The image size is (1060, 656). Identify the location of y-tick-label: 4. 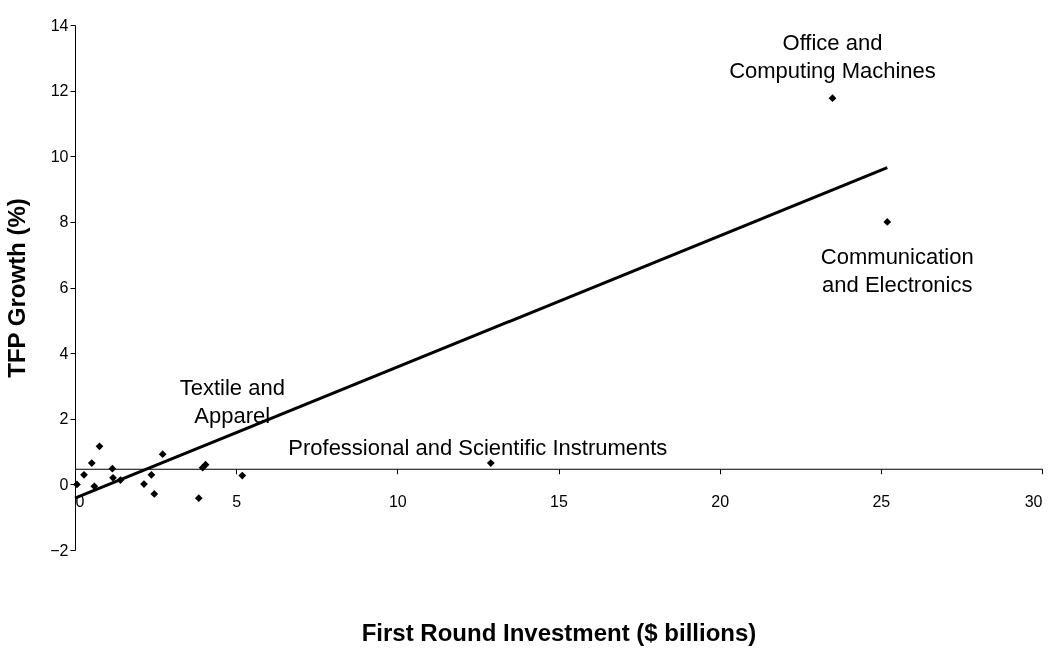
(64, 353).